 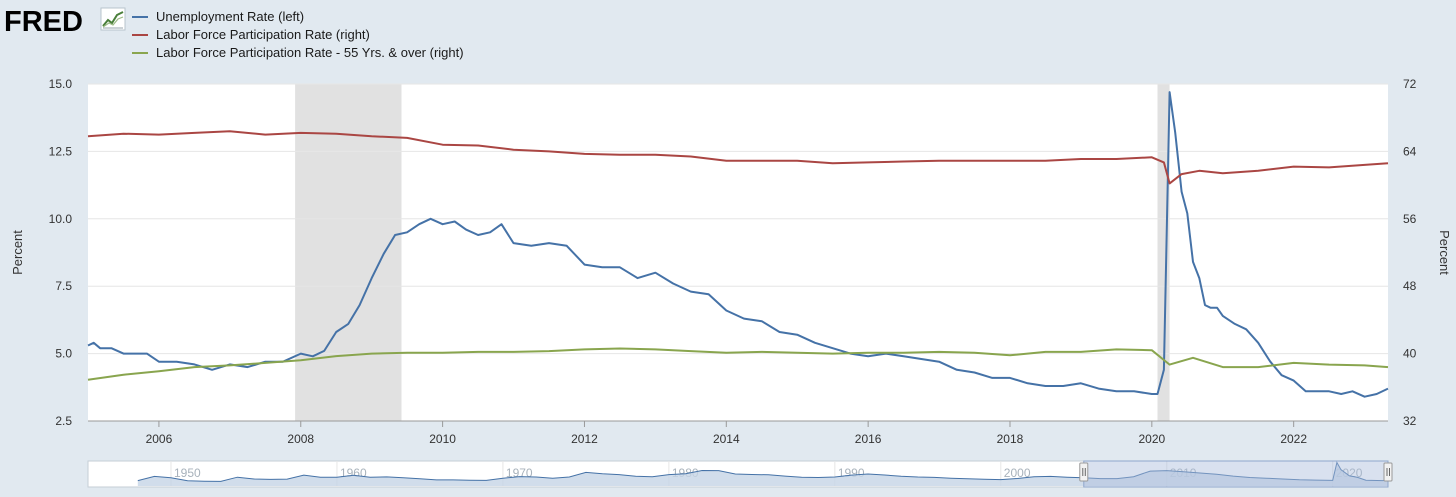 I want to click on legend-item-lfpr: Labor Force Participation Rate (right), so click(x=298, y=35).